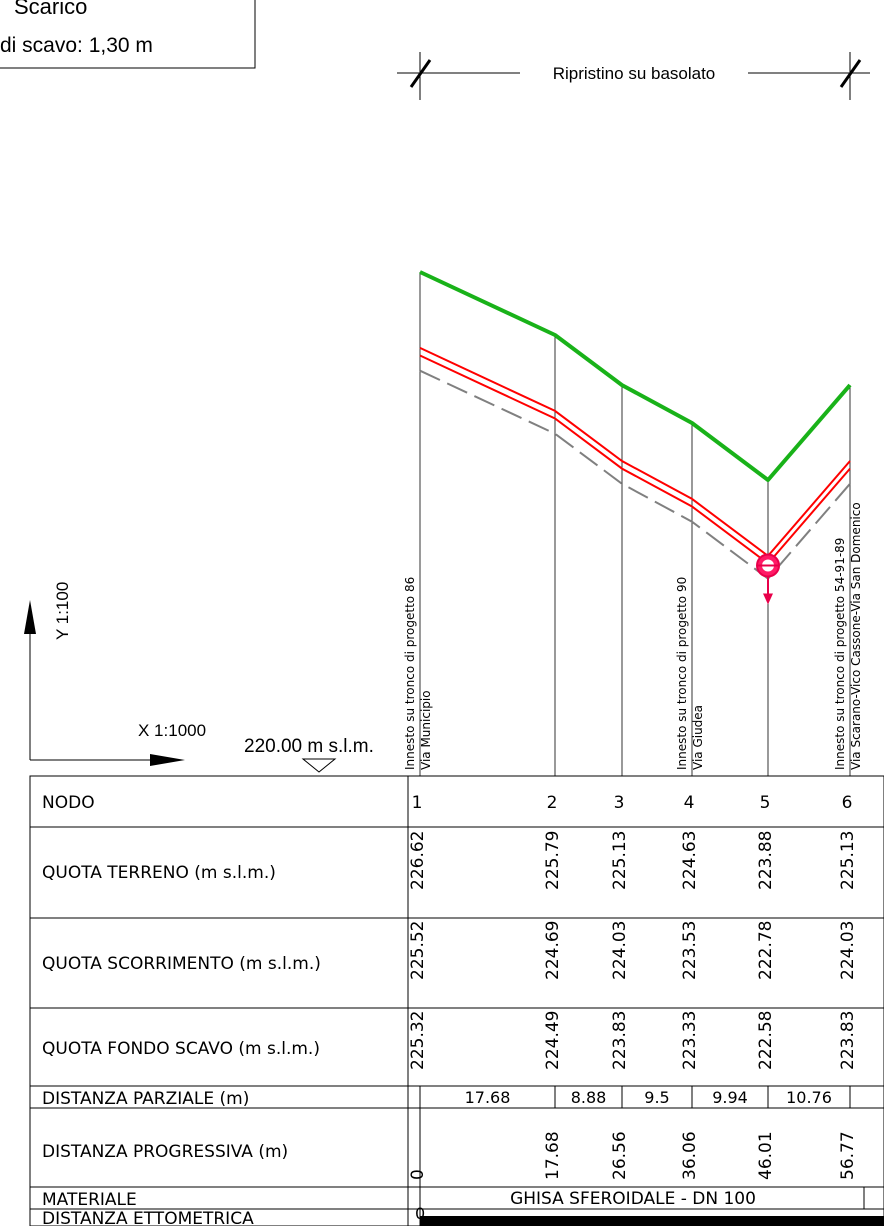 The height and width of the screenshot is (1226, 884). What do you see at coordinates (635, 452) in the screenshot?
I see `pipe-crown-line` at bounding box center [635, 452].